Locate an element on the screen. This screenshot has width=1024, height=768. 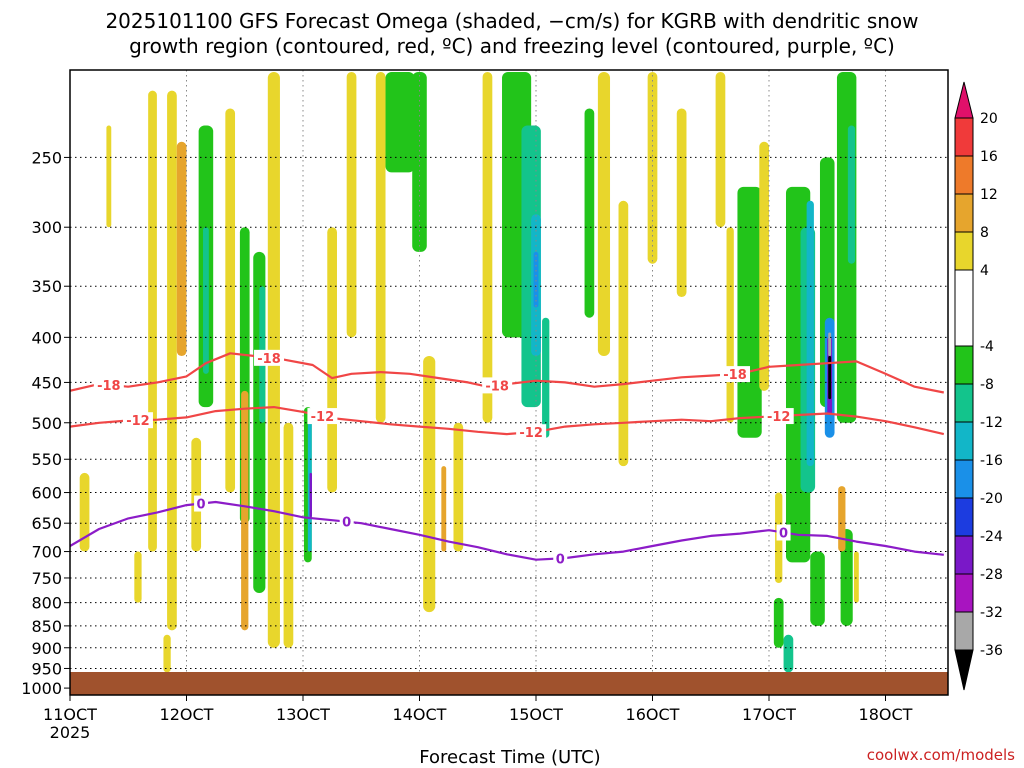
y-tick-label: 950 is located at coordinates (46, 668).